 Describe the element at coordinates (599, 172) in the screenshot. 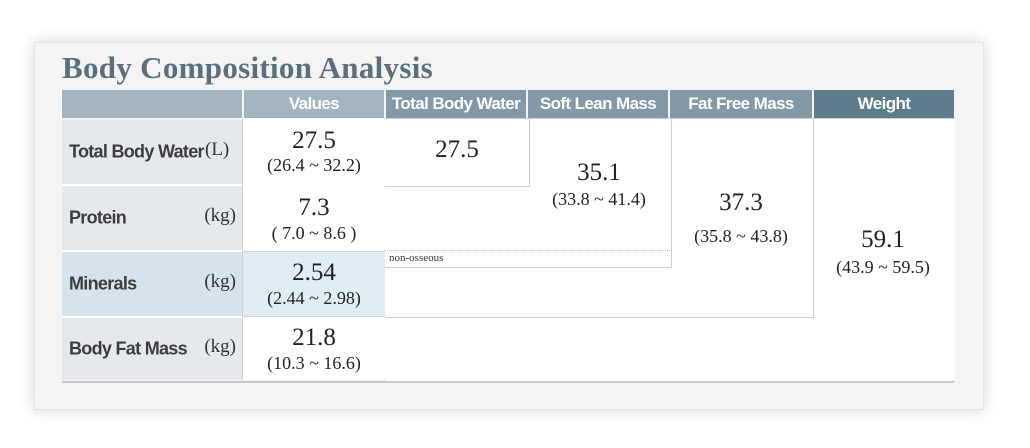

I see `soft-lean-mass-value: 35.1` at that location.